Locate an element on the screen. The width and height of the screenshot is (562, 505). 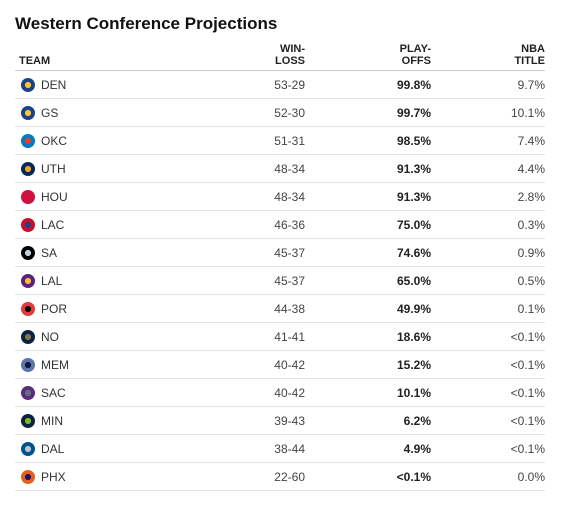
table-row: SAC 40-42 10.1% <0.1% is located at coordinates (280, 392).